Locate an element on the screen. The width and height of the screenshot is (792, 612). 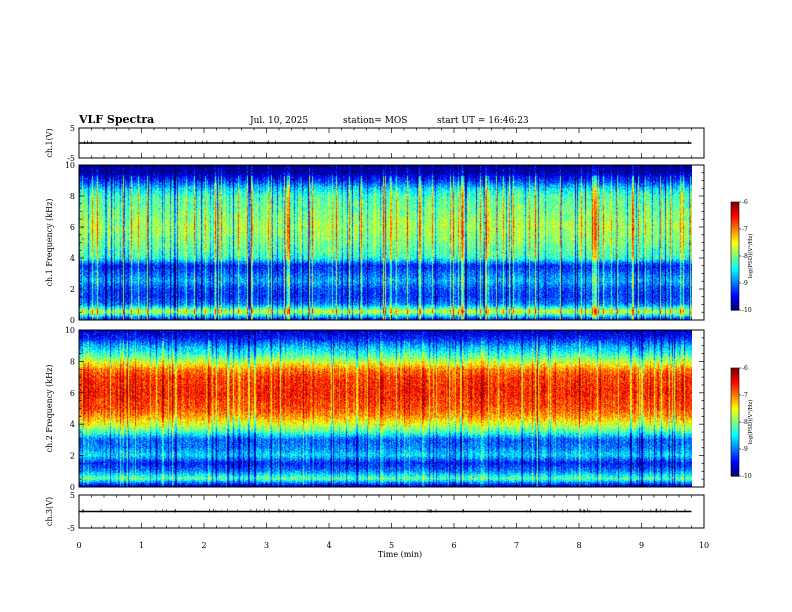
x-tick-label: 3 is located at coordinates (266, 545).